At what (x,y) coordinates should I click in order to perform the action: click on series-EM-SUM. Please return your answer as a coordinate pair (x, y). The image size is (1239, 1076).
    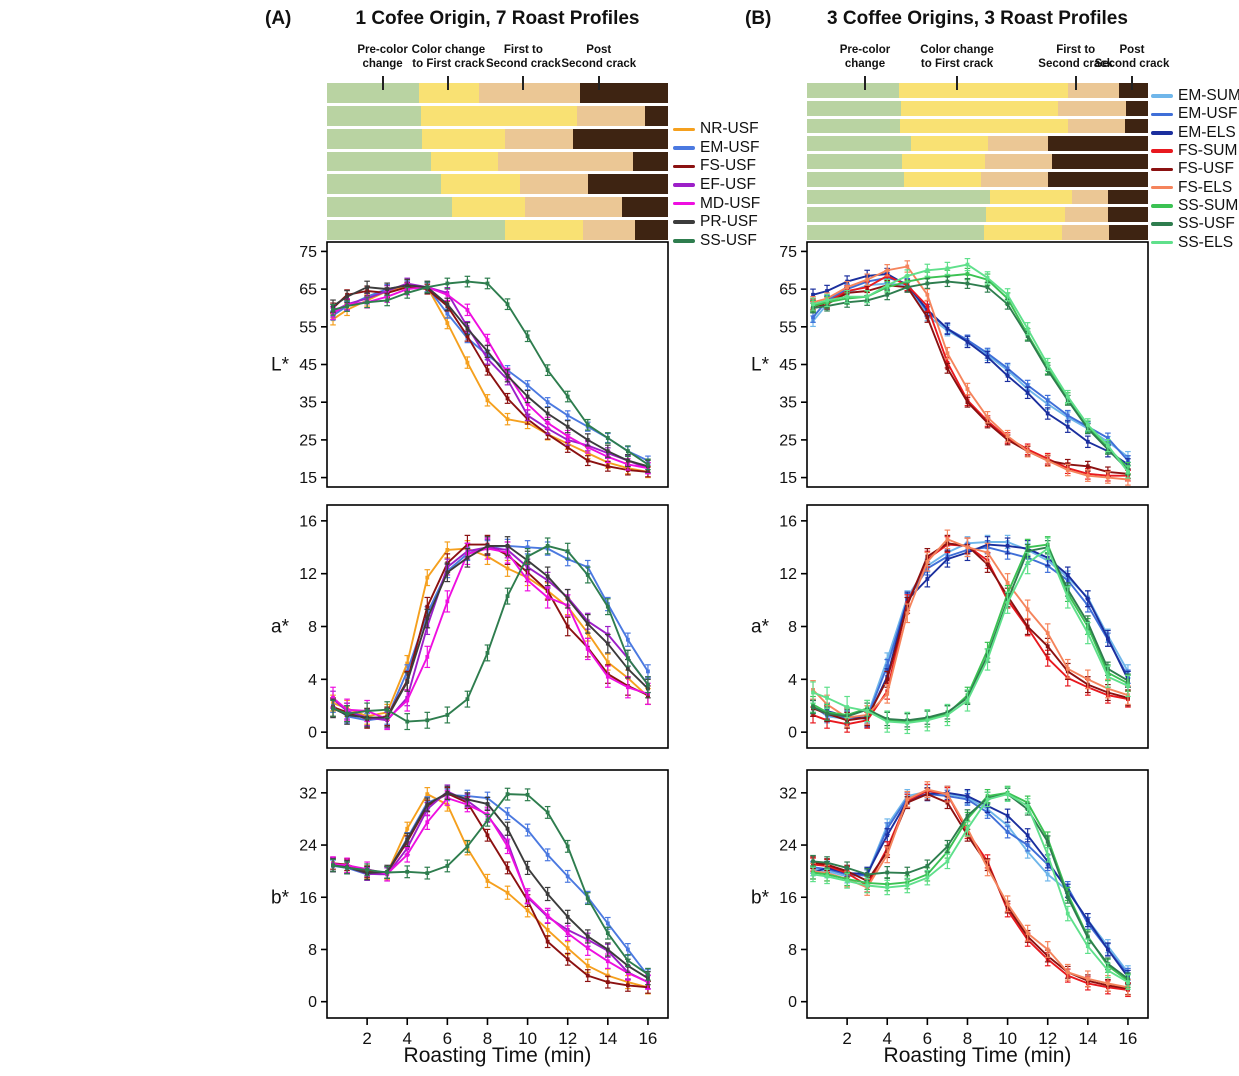
    Looking at the image, I should click on (970, 370).